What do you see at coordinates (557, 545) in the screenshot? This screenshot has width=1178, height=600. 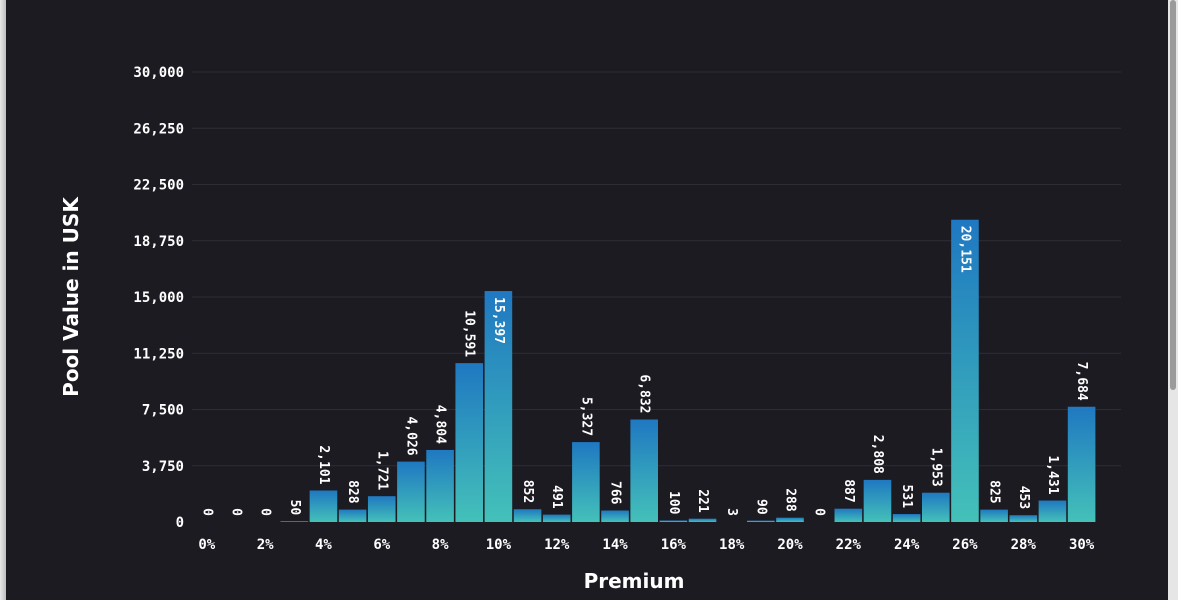 I see `x-tick-label: 12%` at bounding box center [557, 545].